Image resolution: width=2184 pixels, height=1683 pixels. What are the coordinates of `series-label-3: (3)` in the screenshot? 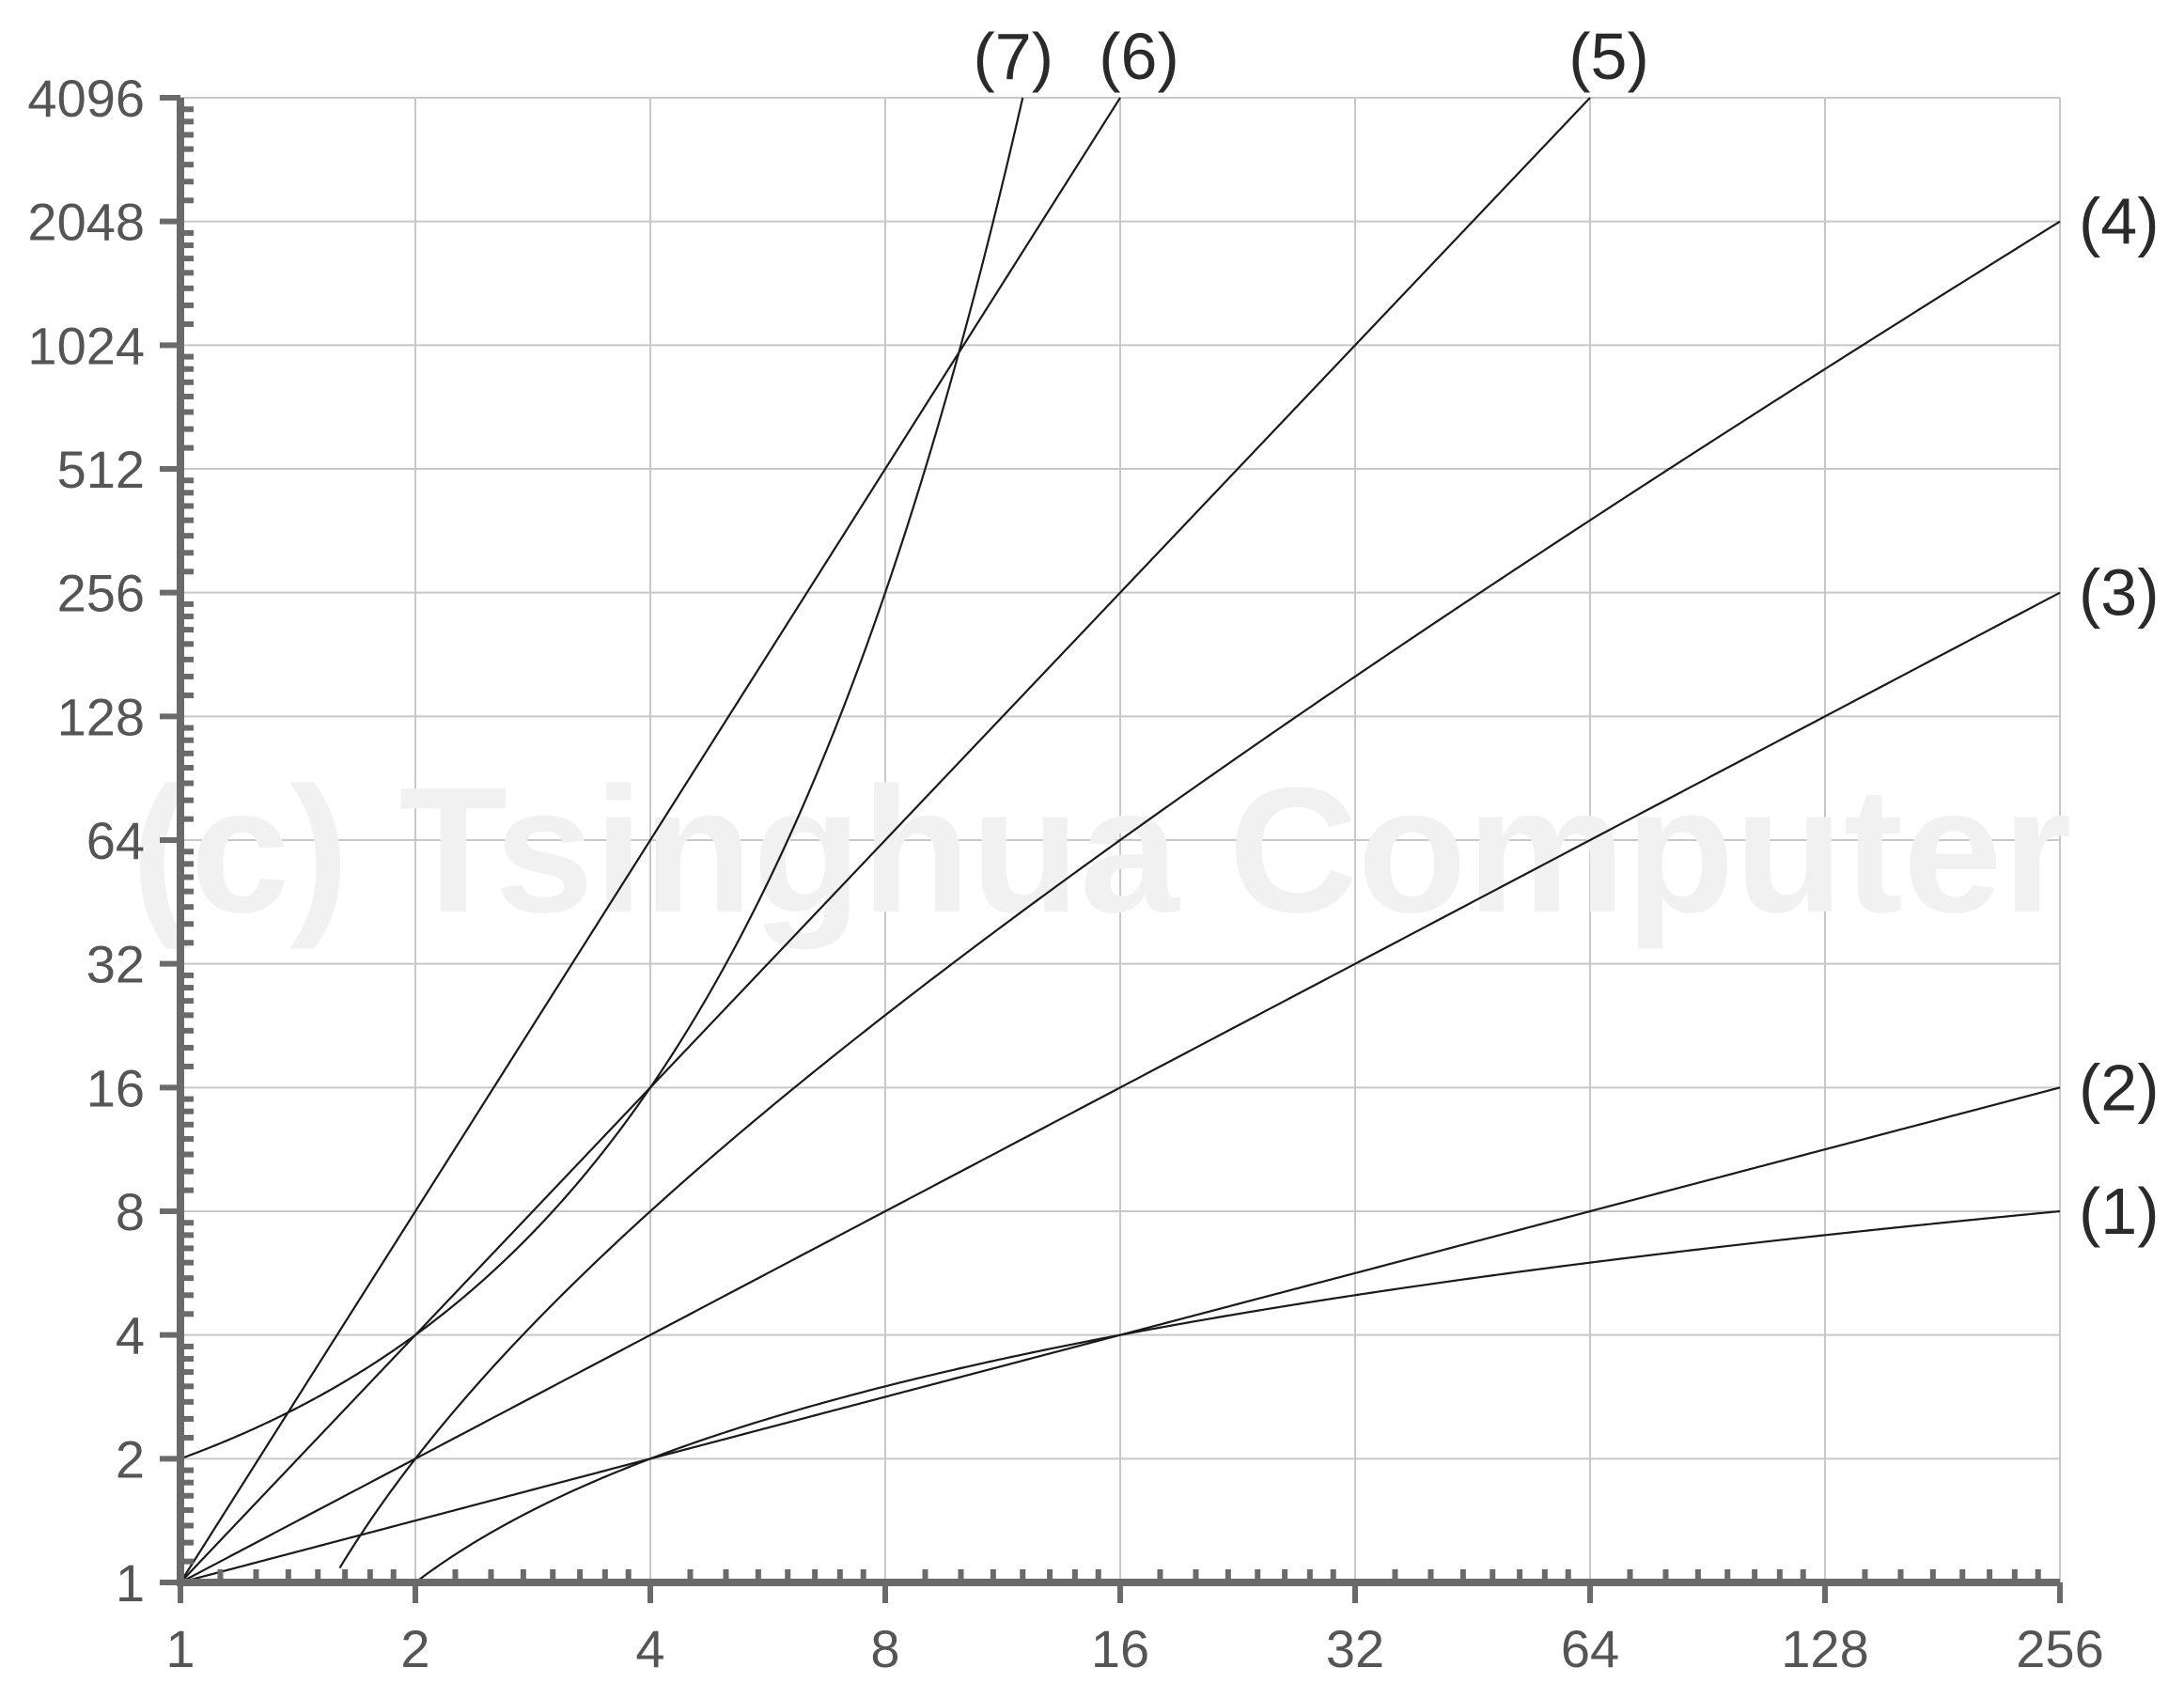 It's located at (2119, 593).